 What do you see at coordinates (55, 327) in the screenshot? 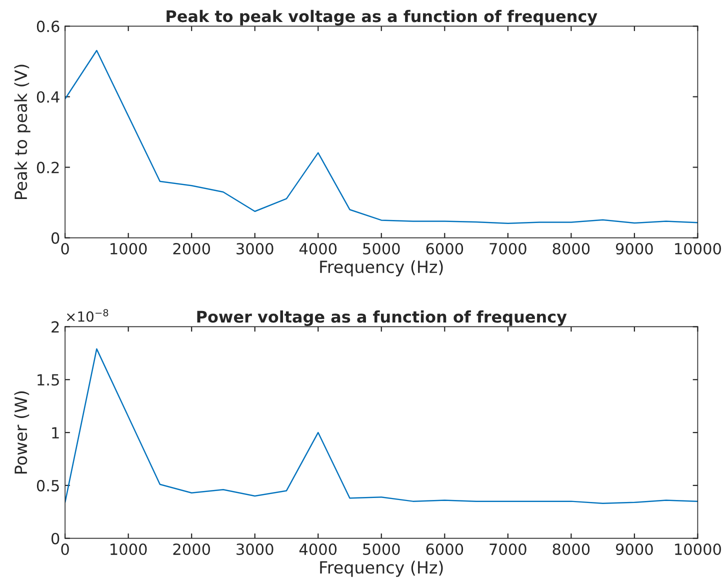
I see `y-tick-label: 2` at bounding box center [55, 327].